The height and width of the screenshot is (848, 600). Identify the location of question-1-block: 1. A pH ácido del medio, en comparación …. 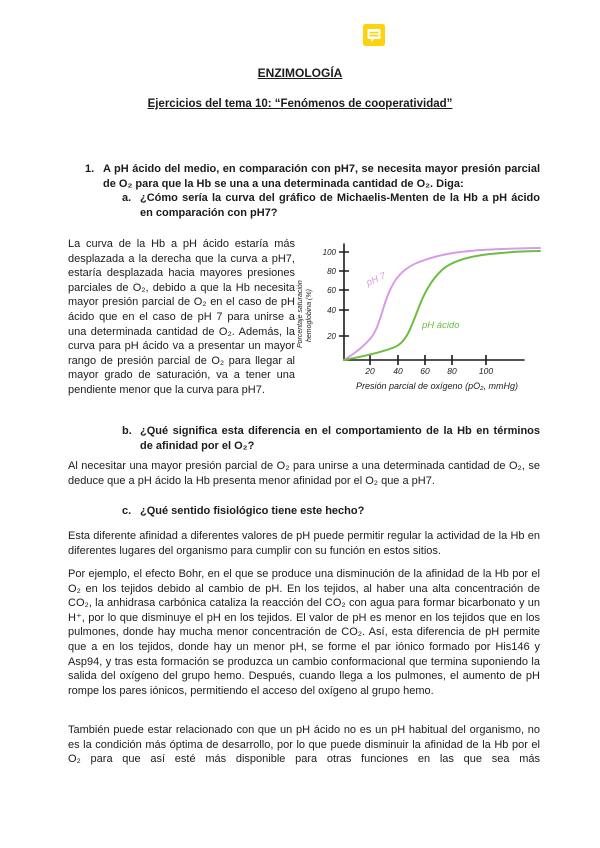
(312, 191).